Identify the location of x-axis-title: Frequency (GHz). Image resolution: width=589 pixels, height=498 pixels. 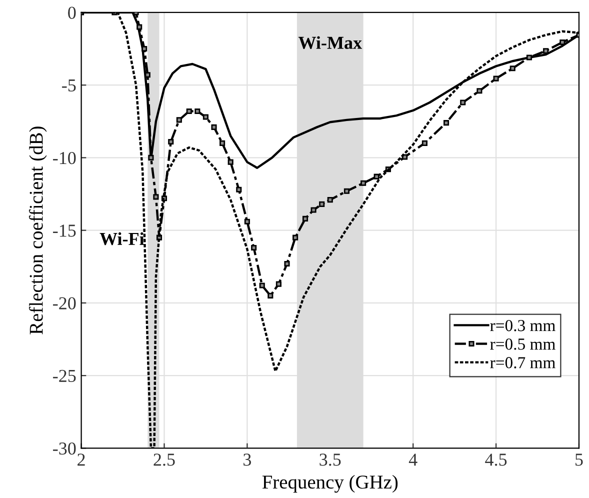
(330, 483).